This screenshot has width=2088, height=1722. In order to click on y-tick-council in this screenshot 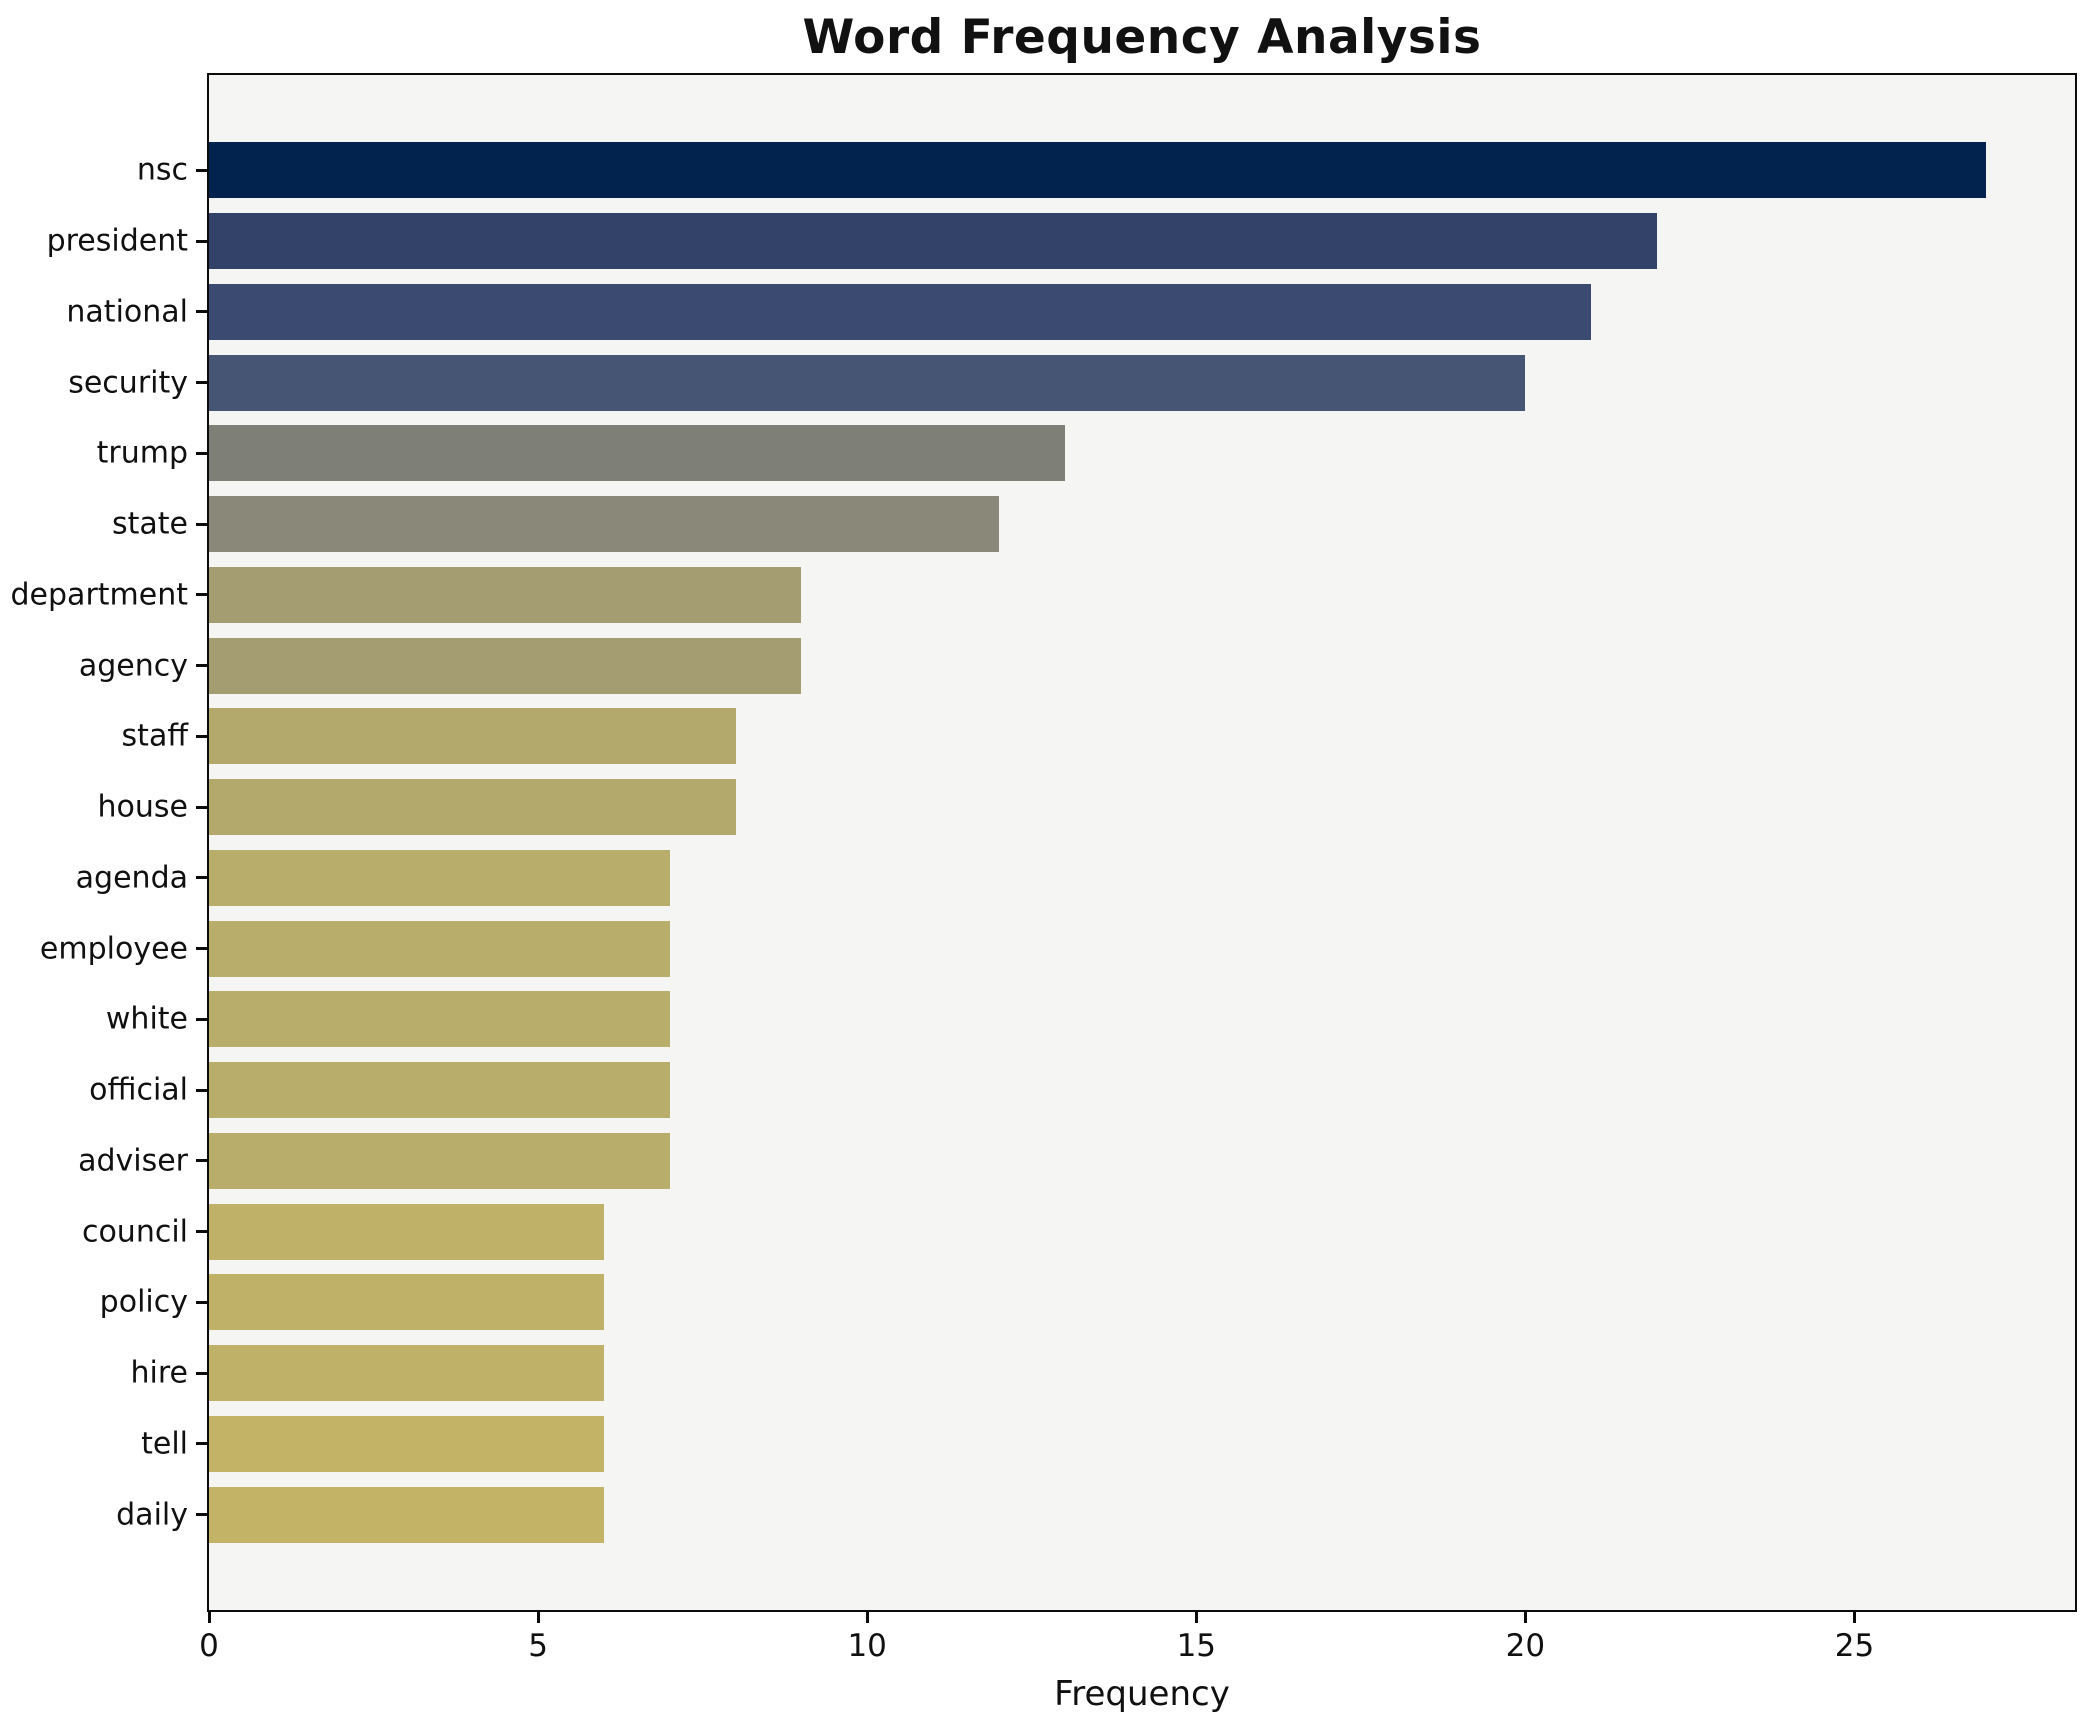, I will do `click(201, 1232)`.